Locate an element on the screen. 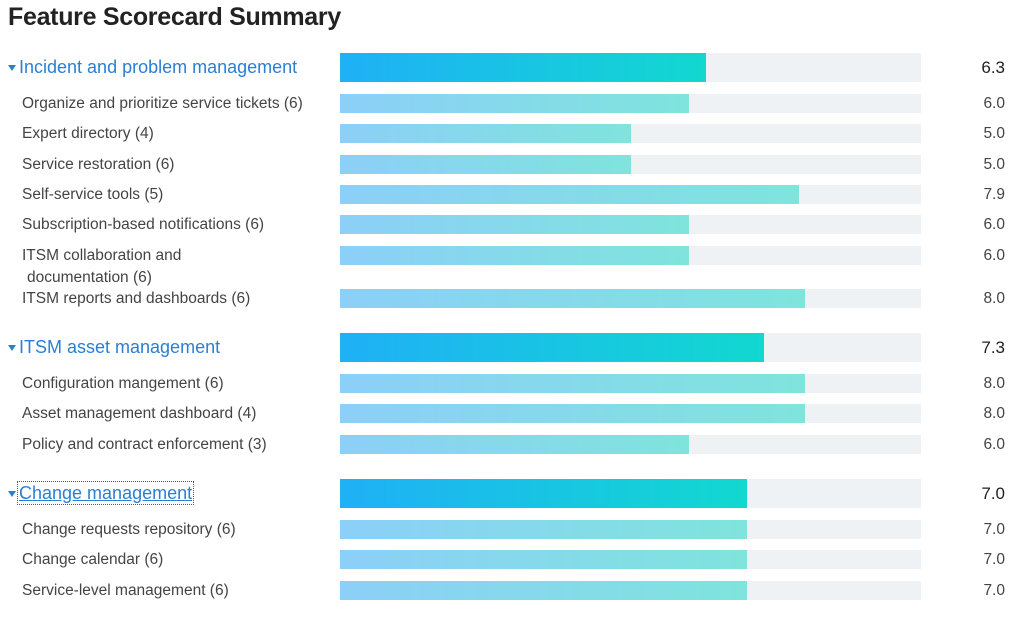 This screenshot has height=621, width=1024. feature-label: Change requests repository (6) is located at coordinates (177, 530).